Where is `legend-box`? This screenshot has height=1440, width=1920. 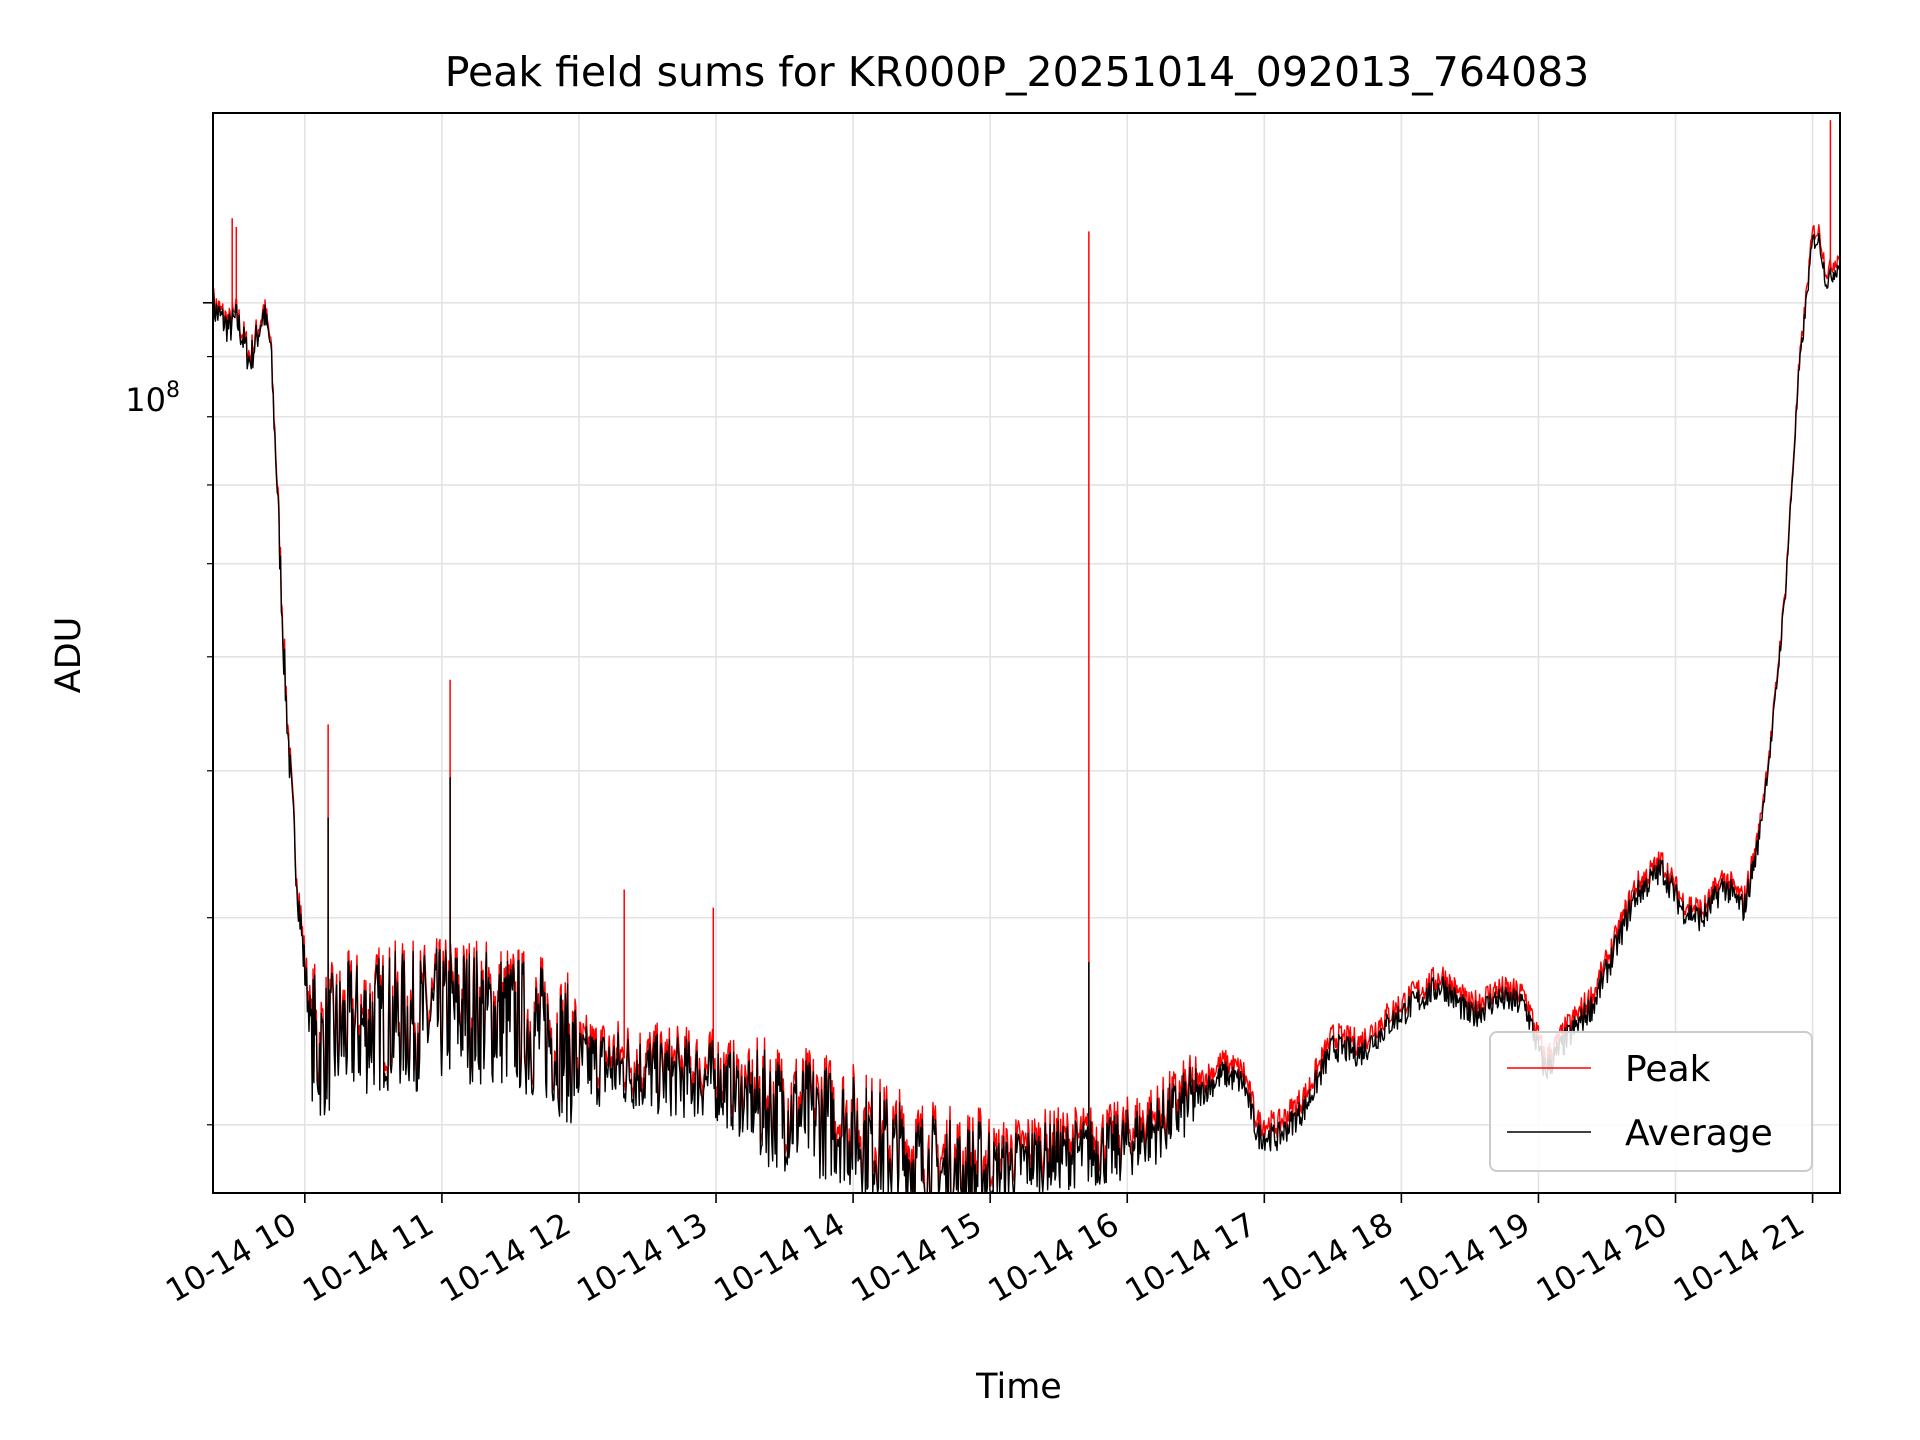 legend-box is located at coordinates (1651, 1101).